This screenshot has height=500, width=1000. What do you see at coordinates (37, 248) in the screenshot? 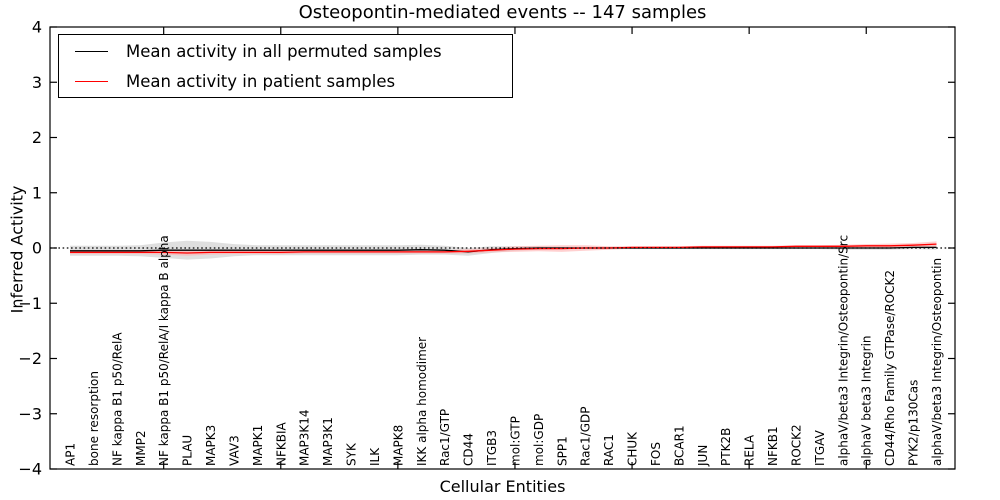
I see `y-tick-label: 0` at bounding box center [37, 248].